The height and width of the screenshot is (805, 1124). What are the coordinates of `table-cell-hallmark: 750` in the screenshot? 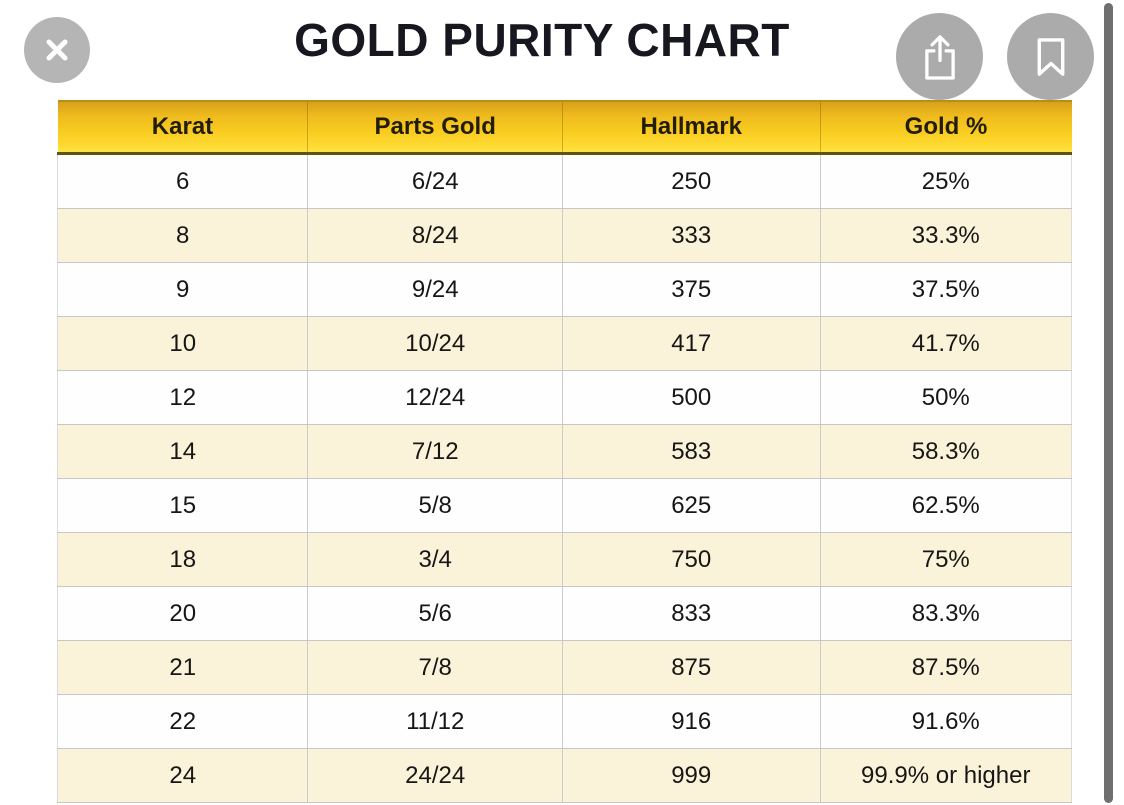 It's located at (690, 559).